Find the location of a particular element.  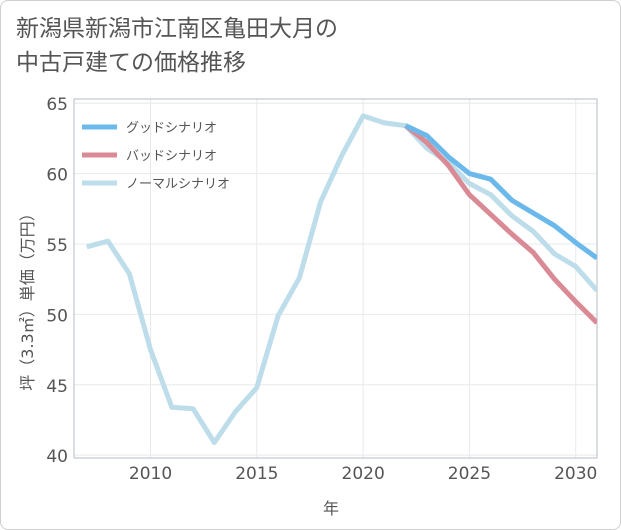

y-axis-label: 坪（3.3㎡）単価（万円） is located at coordinates (27, 297).